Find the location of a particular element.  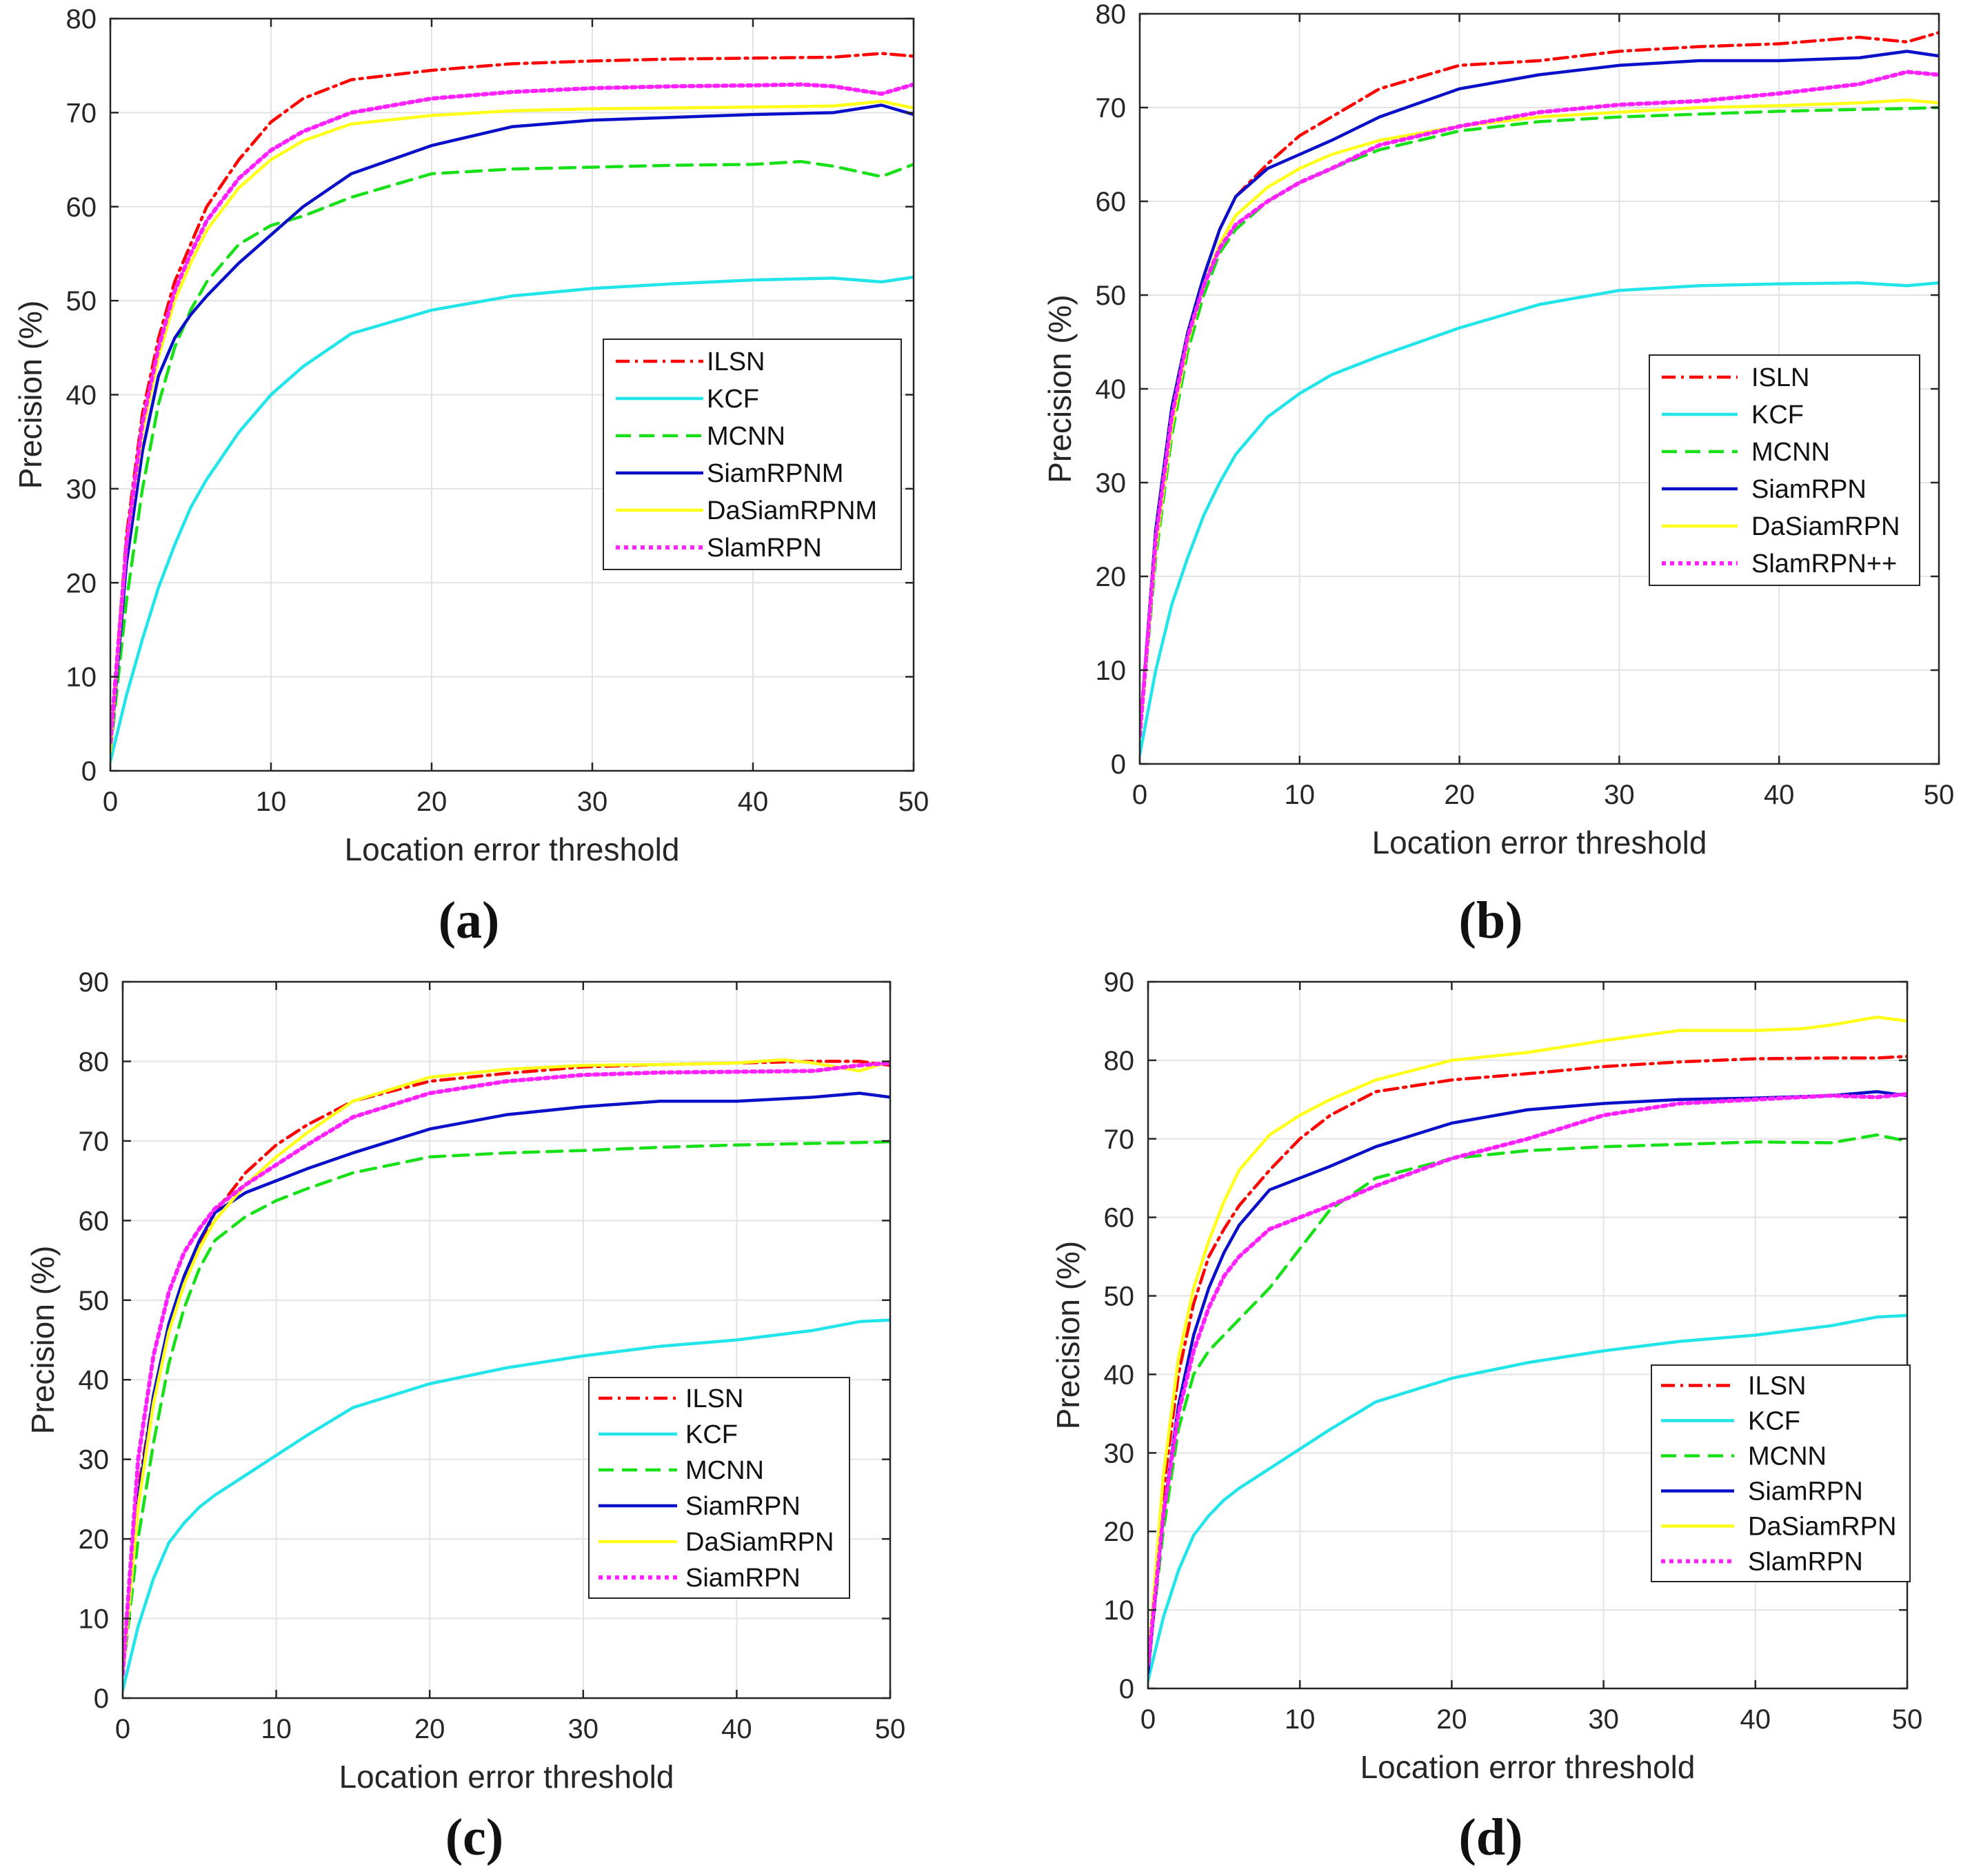

series-line-ilsn is located at coordinates (1527, 1360).